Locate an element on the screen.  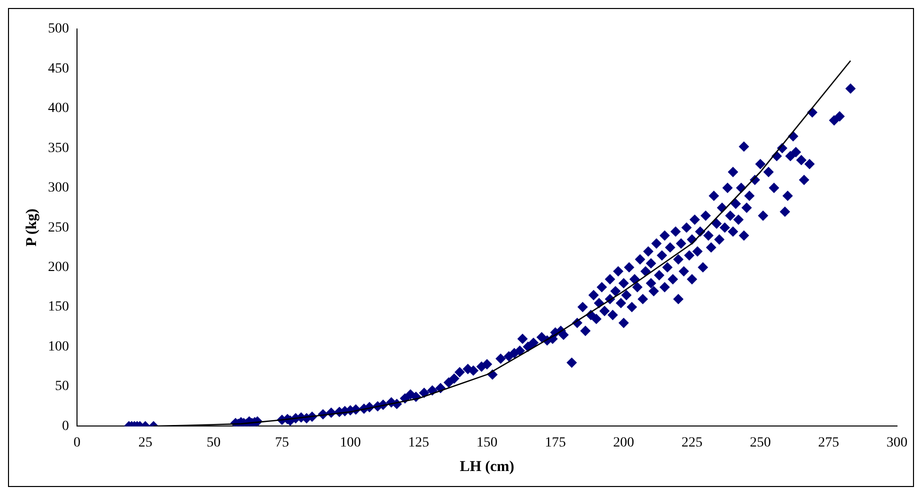
x-tick-label: 275 is located at coordinates (829, 442).